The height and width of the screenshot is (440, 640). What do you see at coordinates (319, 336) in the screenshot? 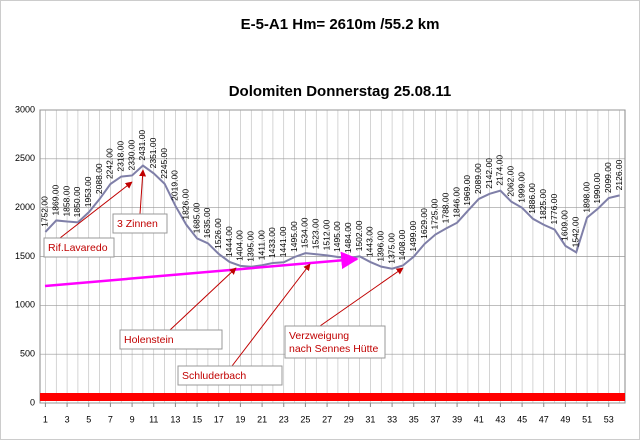
I see `annotation: Verzweigung` at bounding box center [319, 336].